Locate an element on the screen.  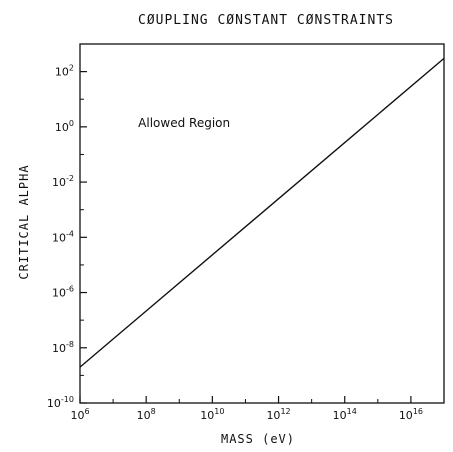
x-axis-label: MASS (eV) is located at coordinates (258, 439).